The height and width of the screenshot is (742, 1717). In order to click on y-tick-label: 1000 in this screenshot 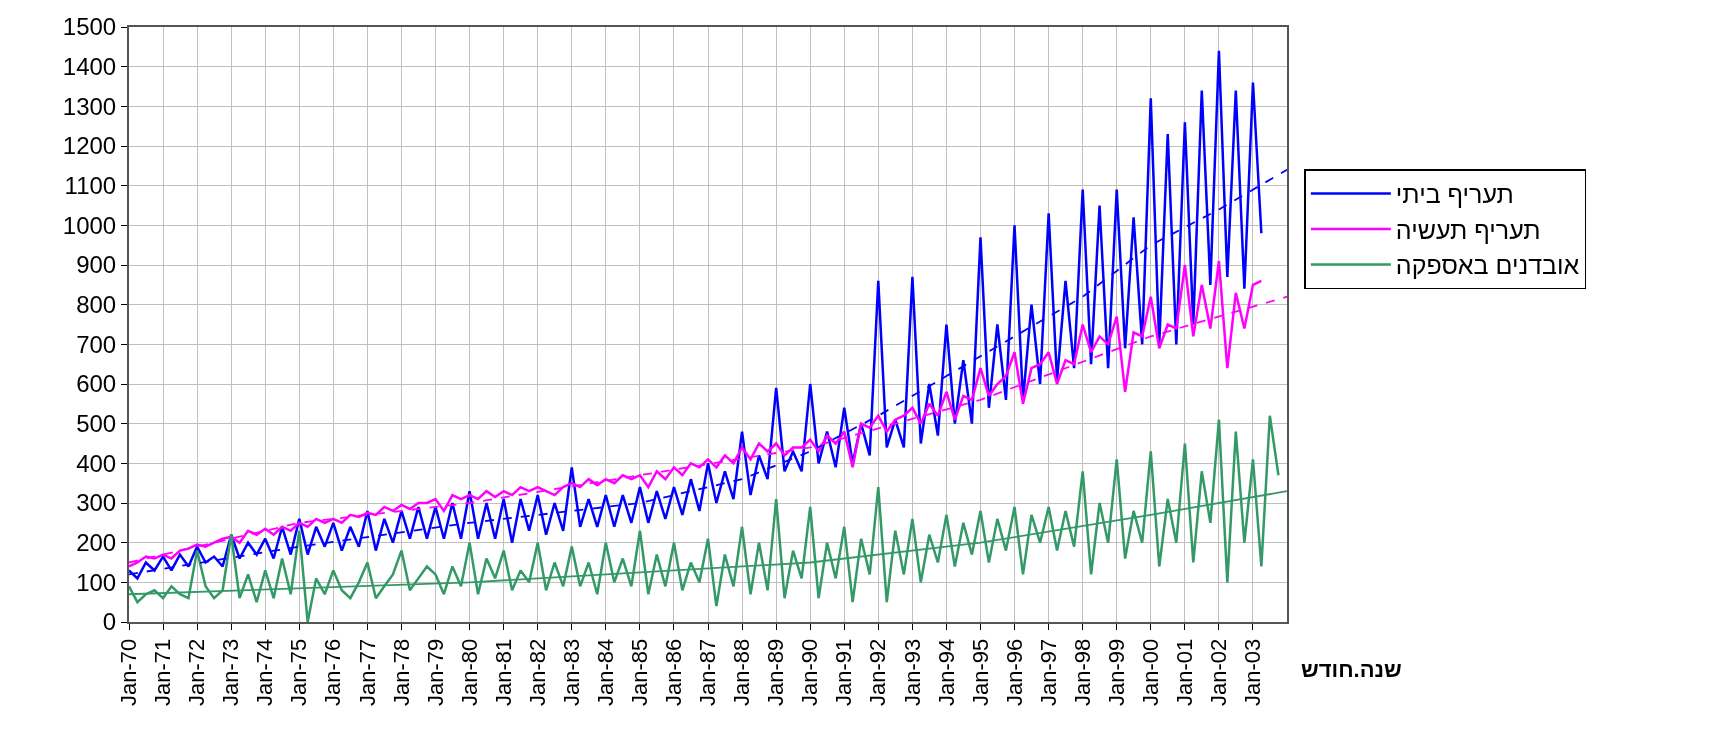, I will do `click(89, 225)`.